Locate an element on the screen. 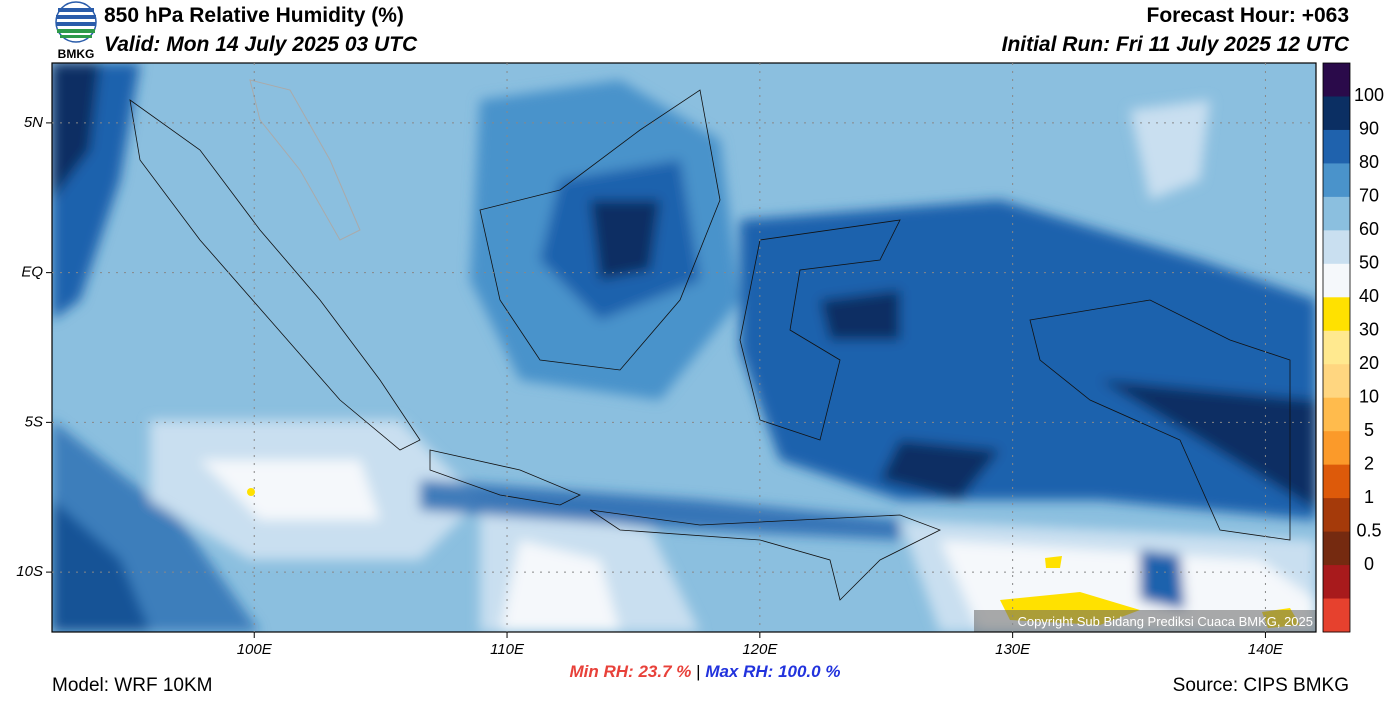 The image size is (1400, 714). min-rh-unit: % is located at coordinates (683, 671).